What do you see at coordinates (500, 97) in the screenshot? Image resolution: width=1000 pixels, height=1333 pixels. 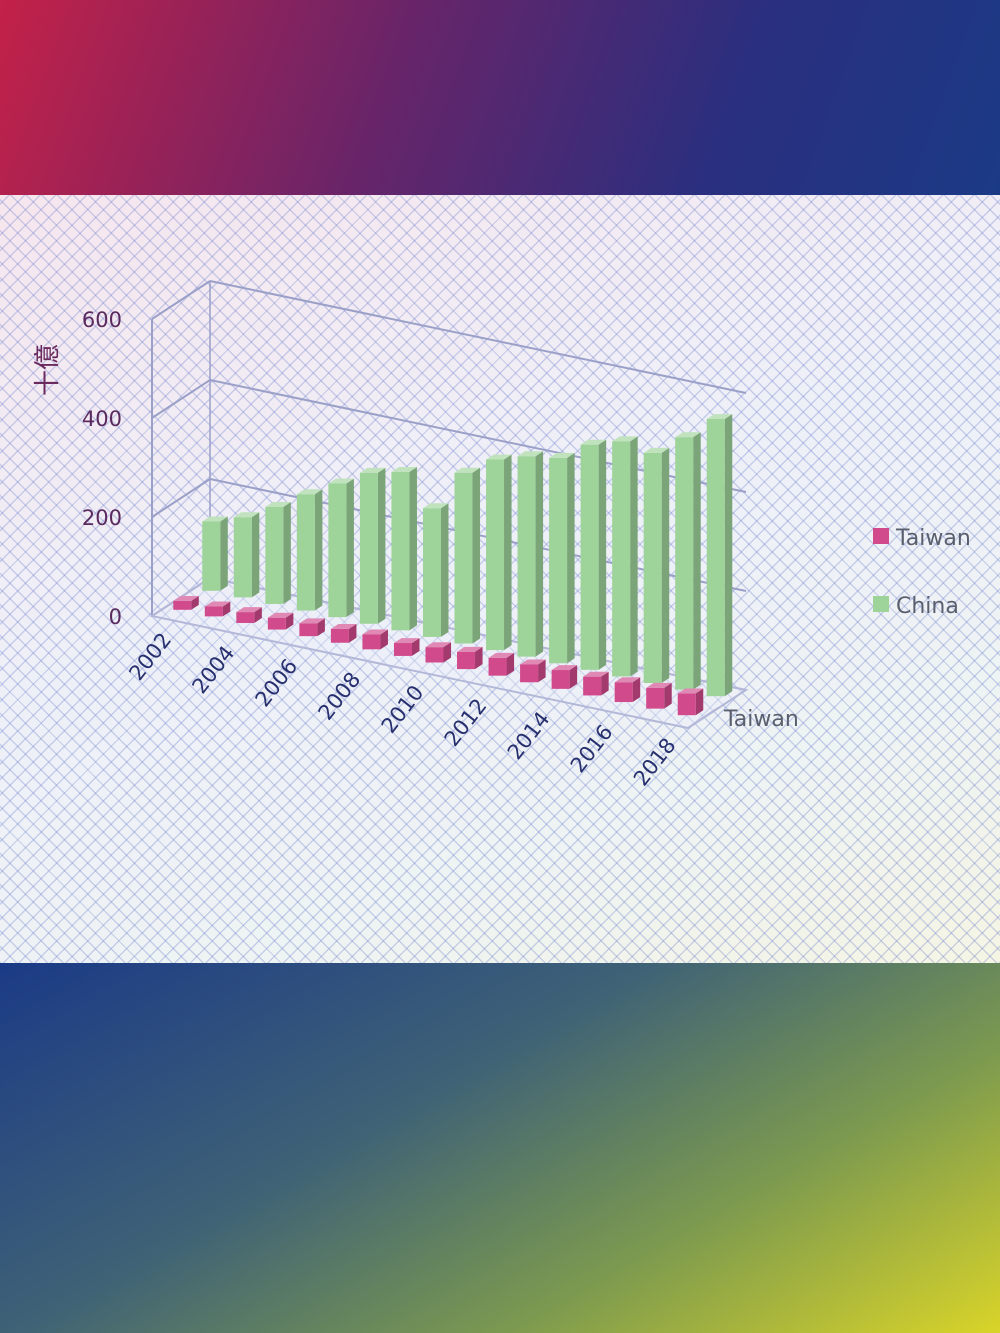 I see `top-gradient-band` at bounding box center [500, 97].